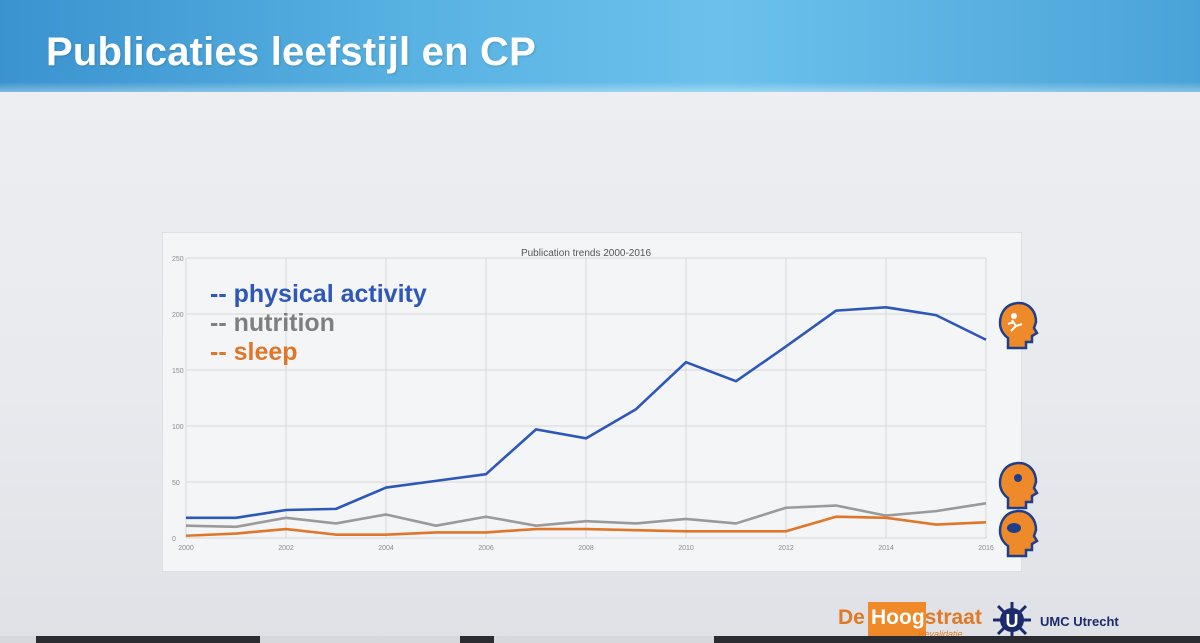 This screenshot has height=643, width=1200. Describe the element at coordinates (291, 52) in the screenshot. I see `slide-title: Publicaties leefstijl en CP` at that location.